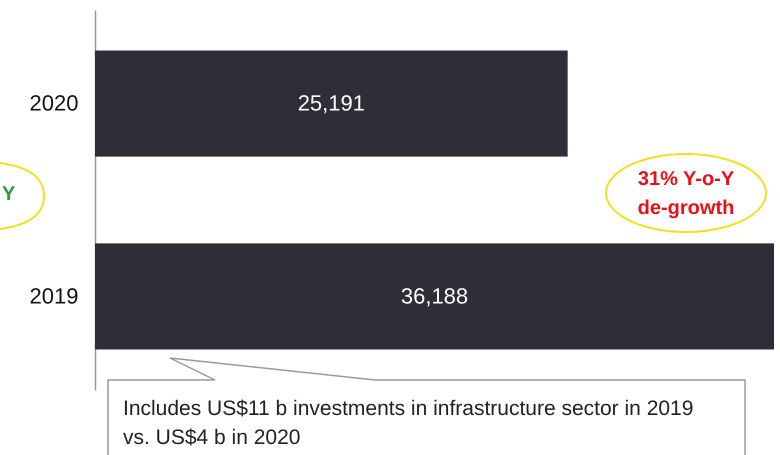 This screenshot has width=780, height=455. Describe the element at coordinates (54, 103) in the screenshot. I see `y-tick-label: 2020` at that location.